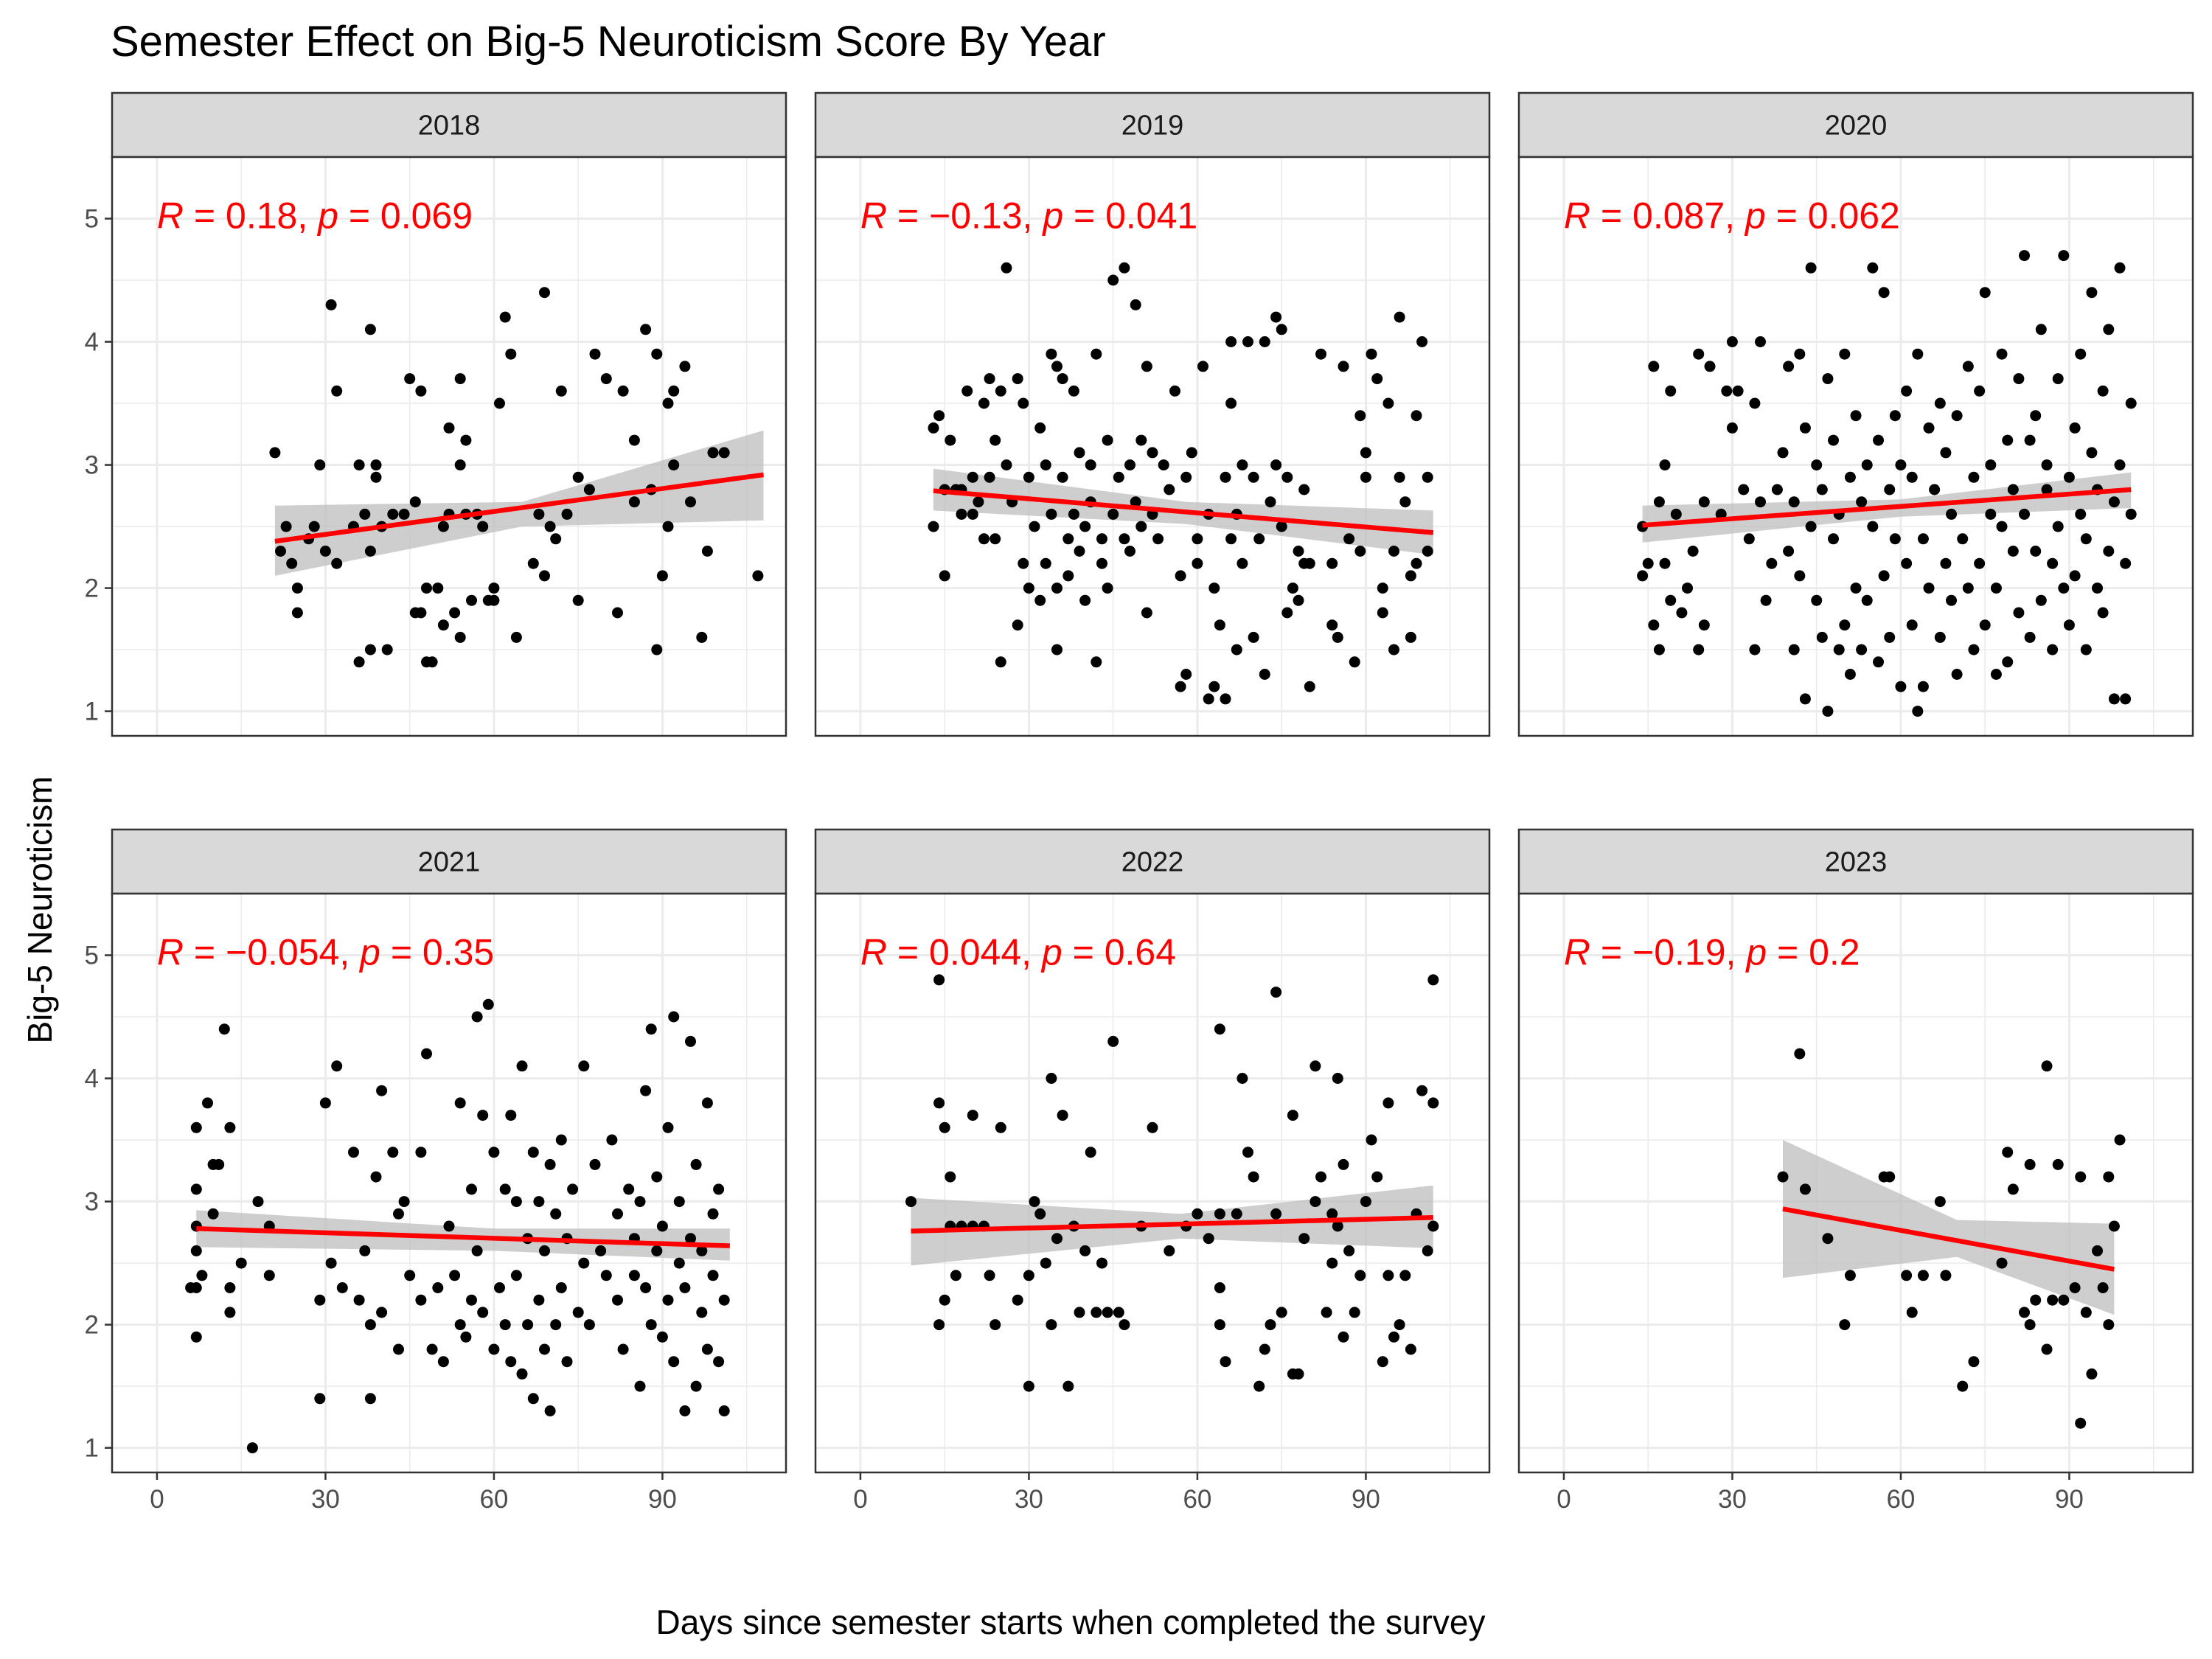  Describe the element at coordinates (1152, 1171) in the screenshot. I see `panel-2022: 2022 R = 0.044, p = 0.64 0 30 60 90` at that location.